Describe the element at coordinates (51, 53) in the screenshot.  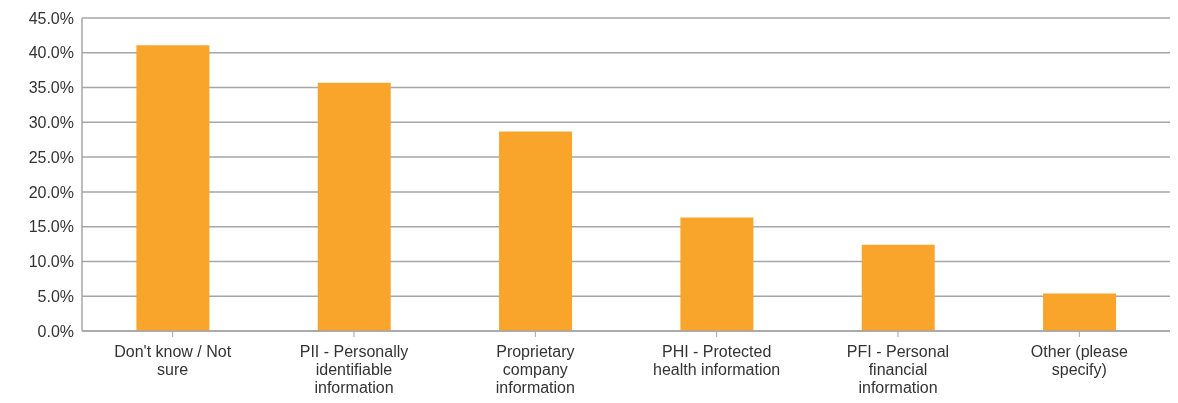
I see `y-tick-label: 40.0%` at that location.